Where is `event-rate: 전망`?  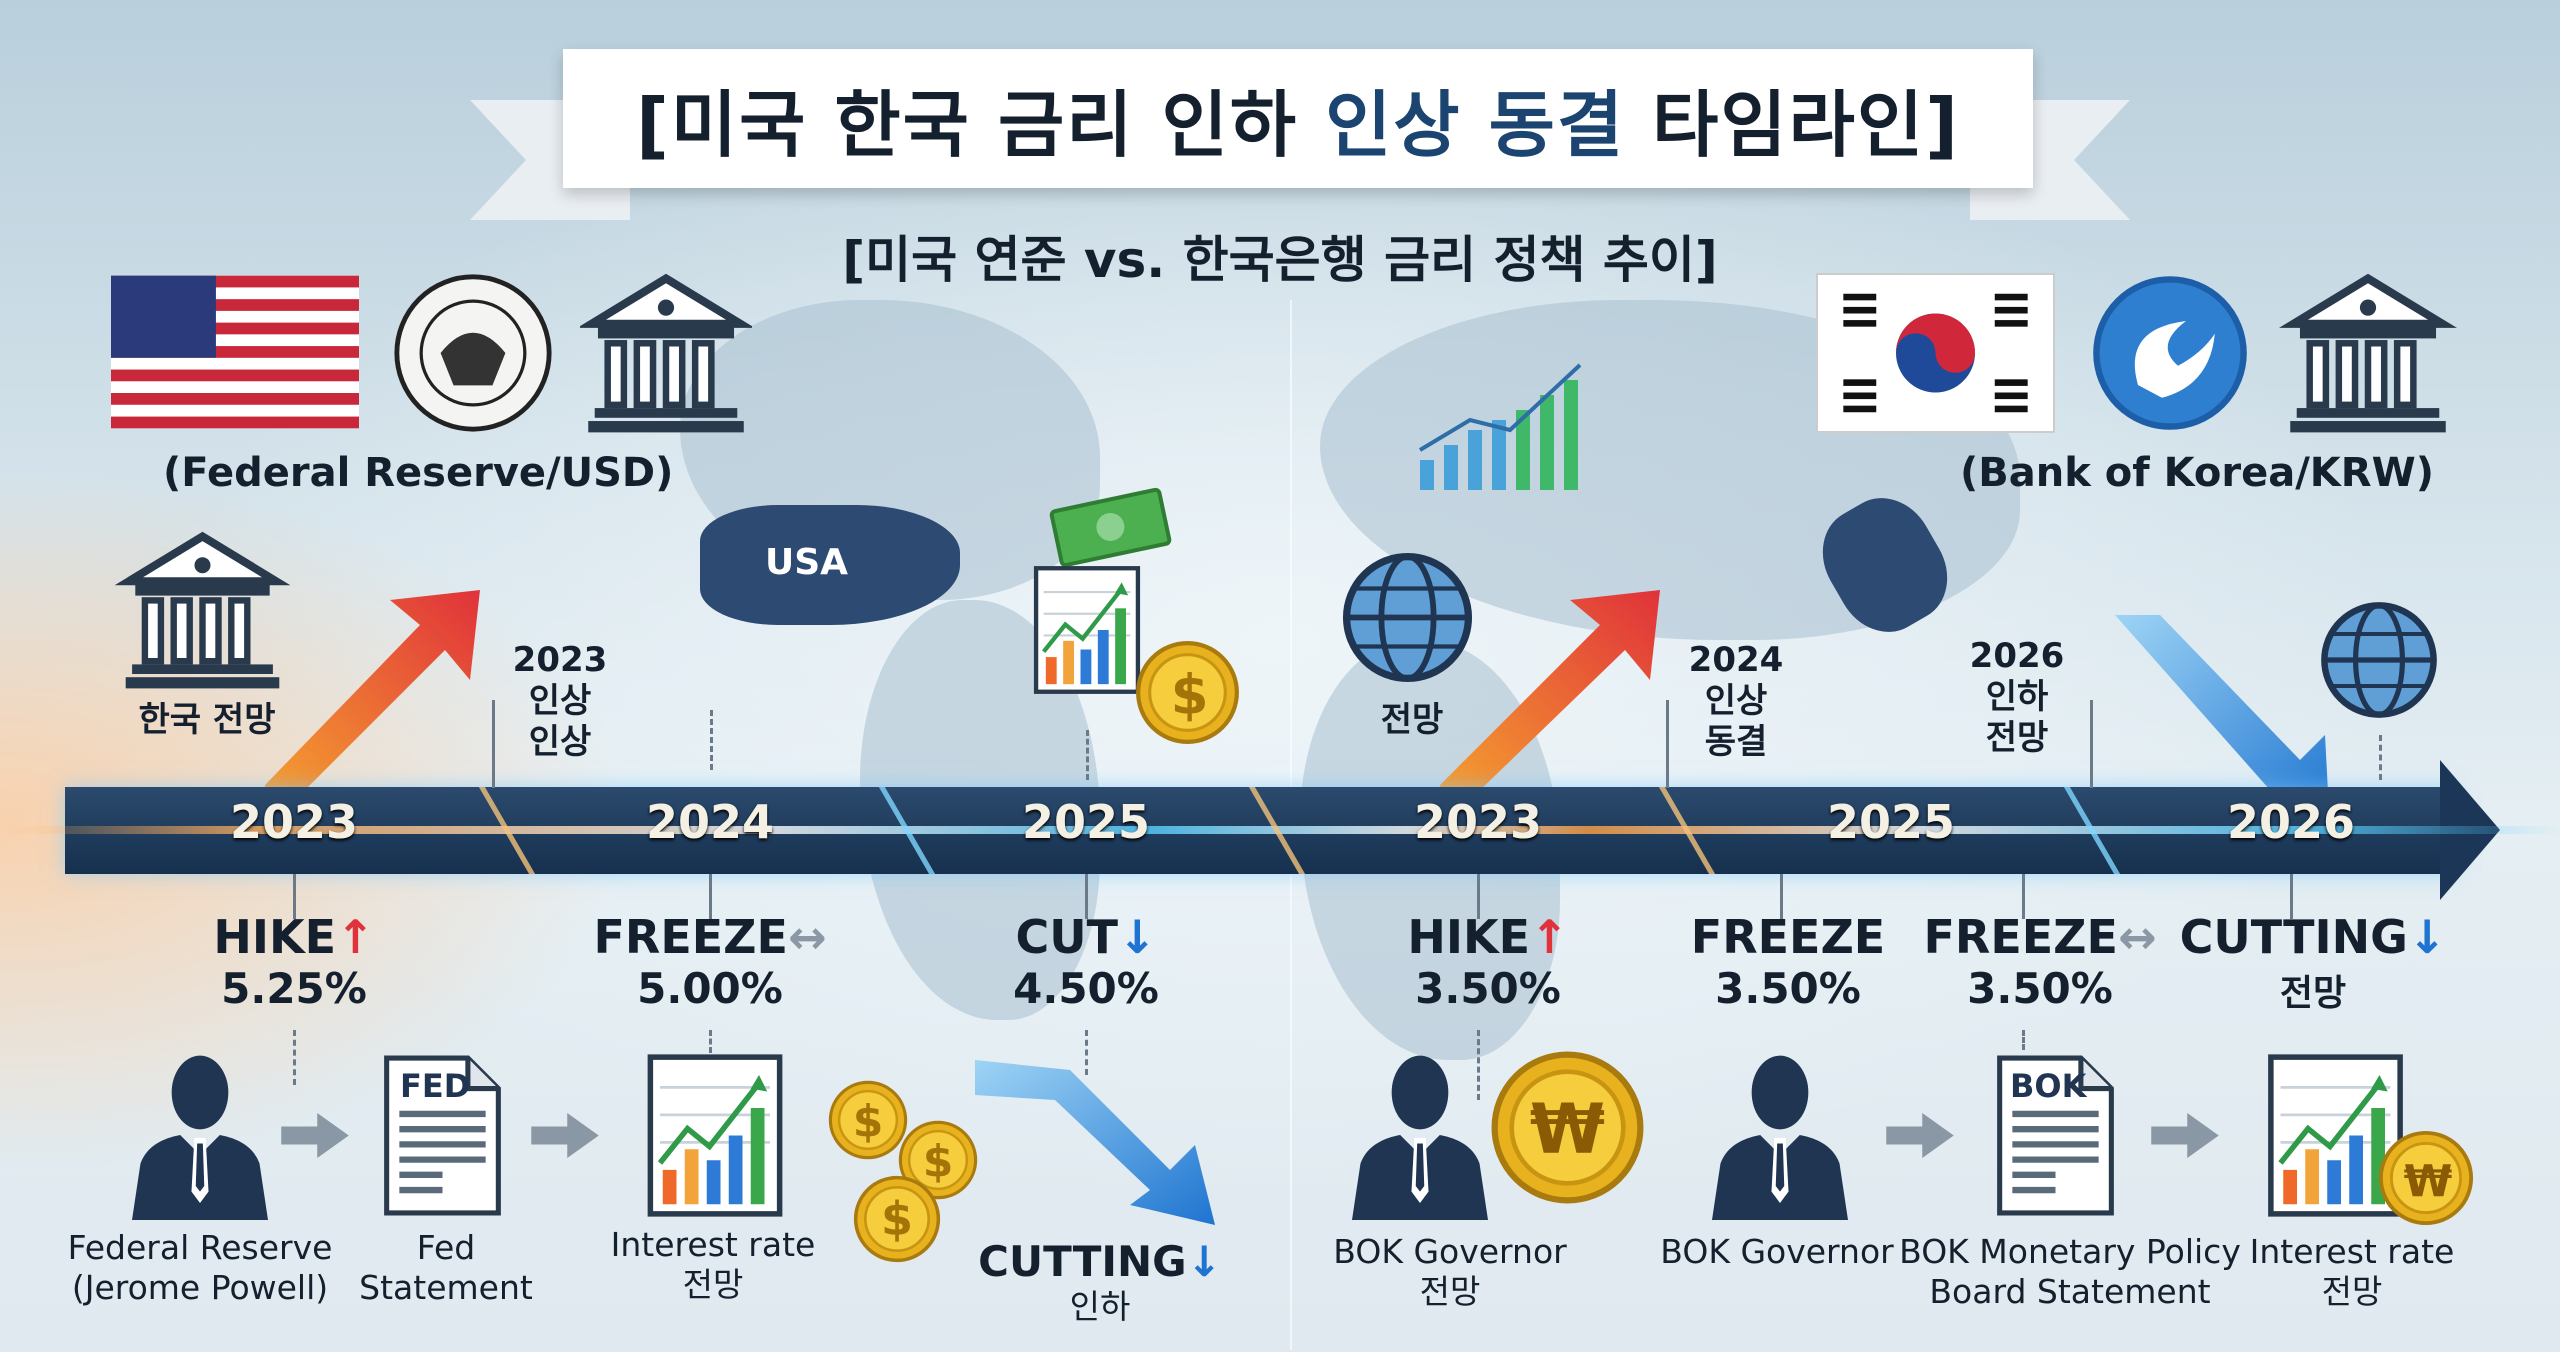 event-rate: 전망 is located at coordinates (2313, 993).